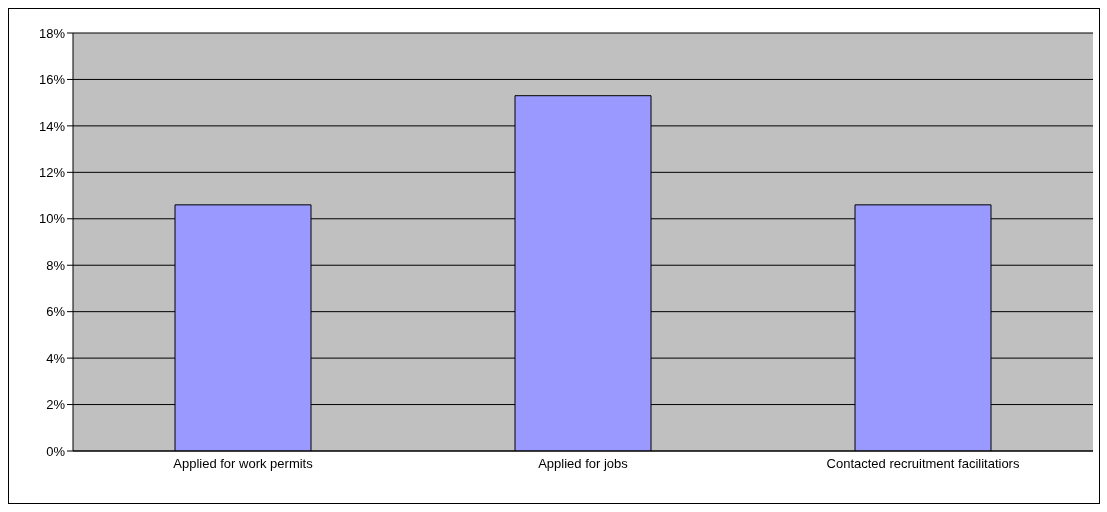 The image size is (1107, 512). Describe the element at coordinates (56, 358) in the screenshot. I see `y-tick-label: 4%` at that location.